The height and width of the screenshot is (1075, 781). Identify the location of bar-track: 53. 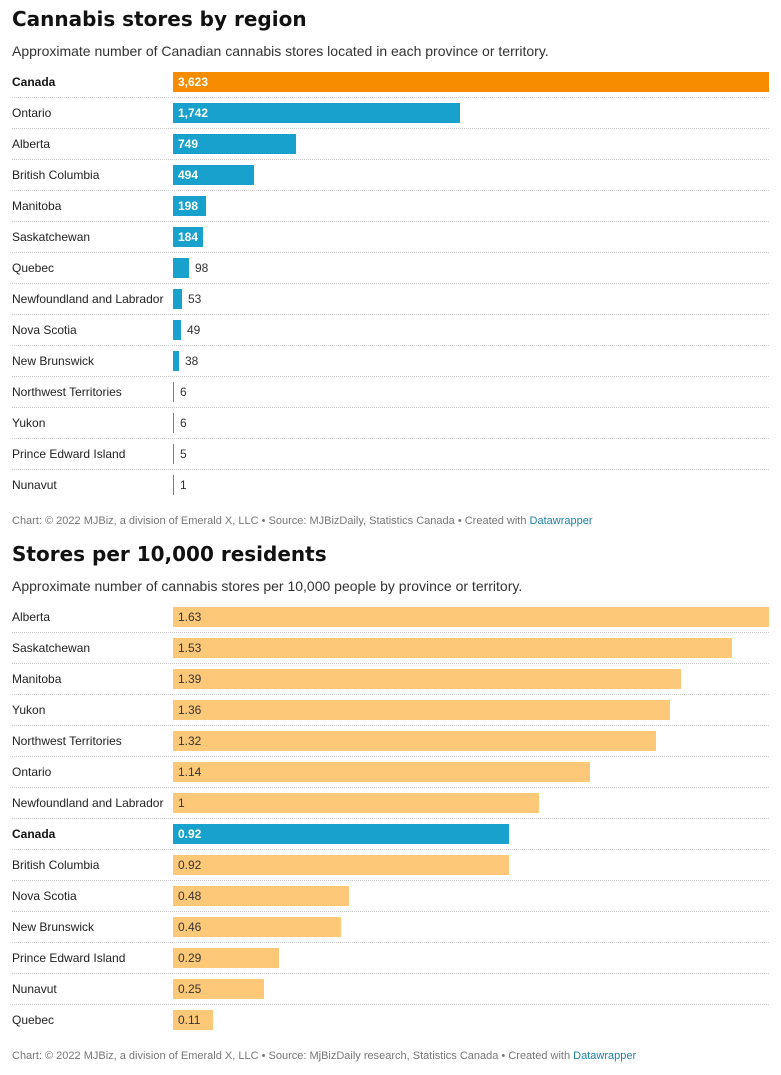
(471, 299).